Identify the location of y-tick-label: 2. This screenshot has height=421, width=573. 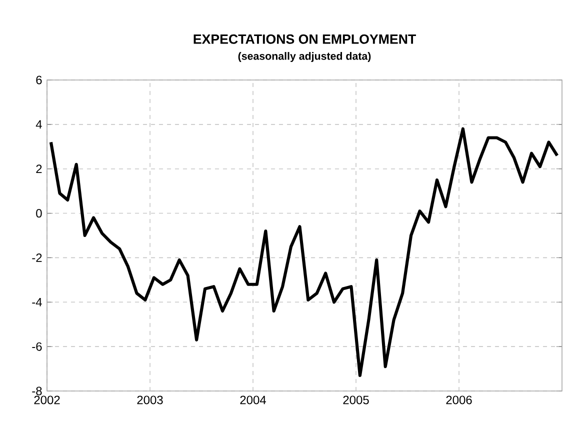
(39, 169).